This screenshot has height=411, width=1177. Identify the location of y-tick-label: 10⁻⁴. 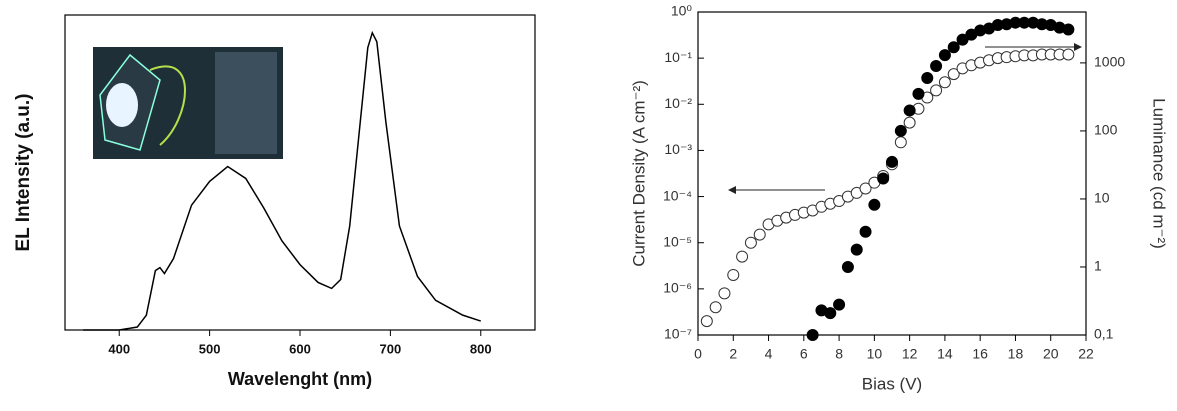
(677, 195).